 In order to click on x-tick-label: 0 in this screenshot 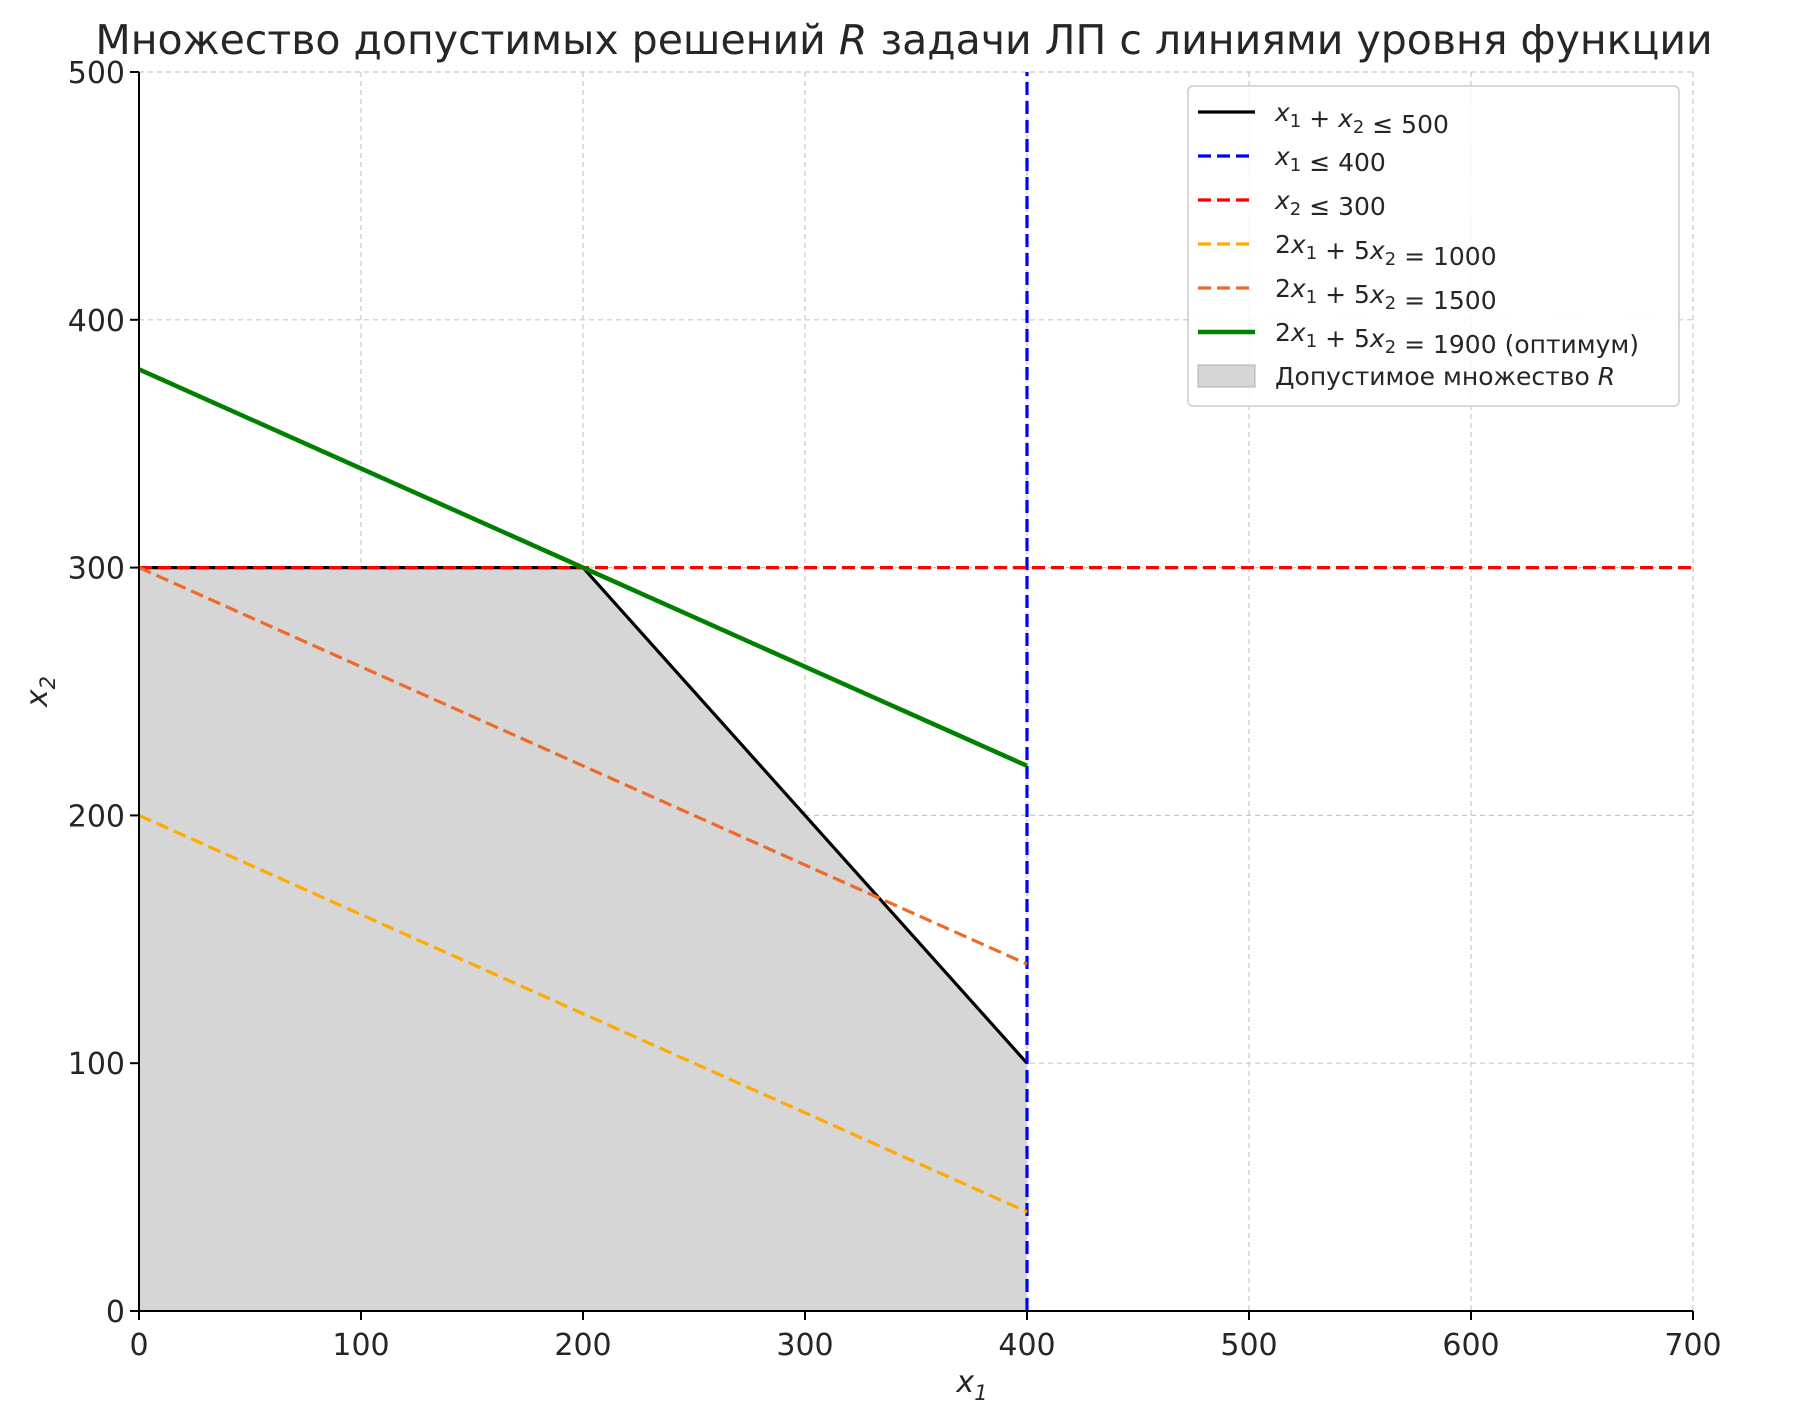, I will do `click(138, 1345)`.